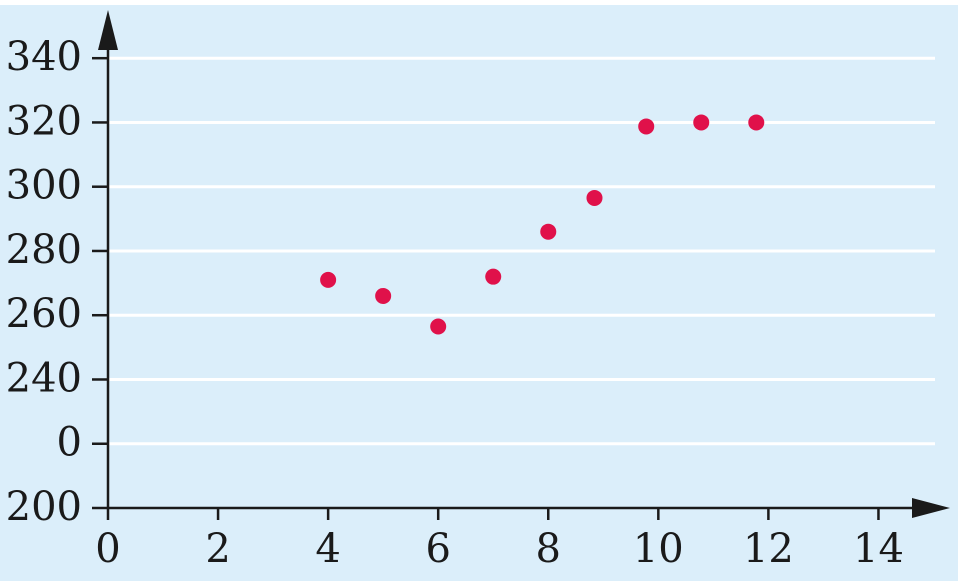 This screenshot has width=960, height=586. What do you see at coordinates (108, 30) in the screenshot?
I see `y-axis-arrow` at bounding box center [108, 30].